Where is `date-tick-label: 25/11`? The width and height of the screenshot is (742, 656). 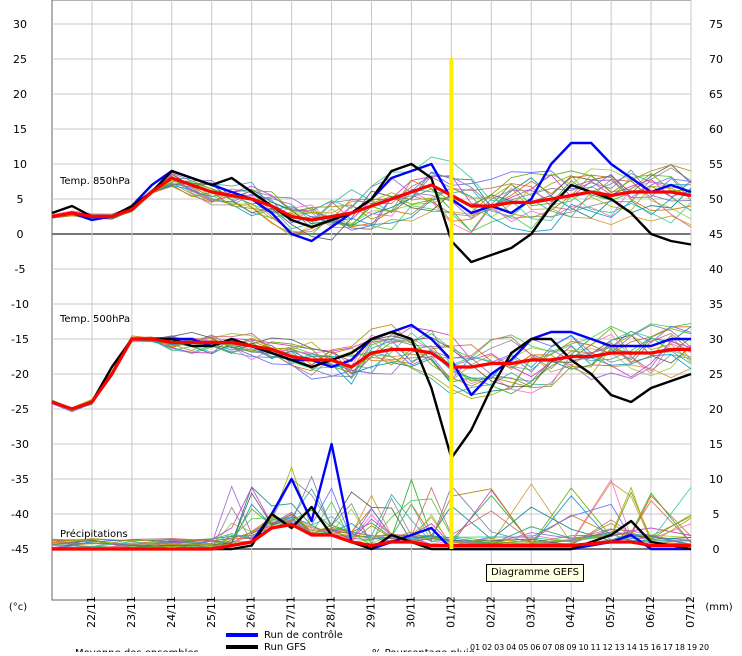
date-tick-label: 25/11 is located at coordinates (211, 612).